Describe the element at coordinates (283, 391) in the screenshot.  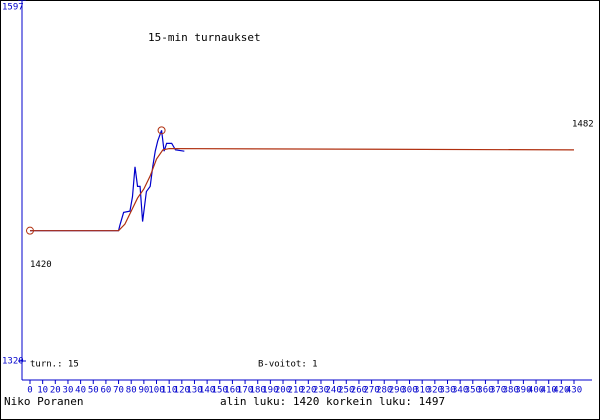
I see `x-tick-label: 200` at that location.